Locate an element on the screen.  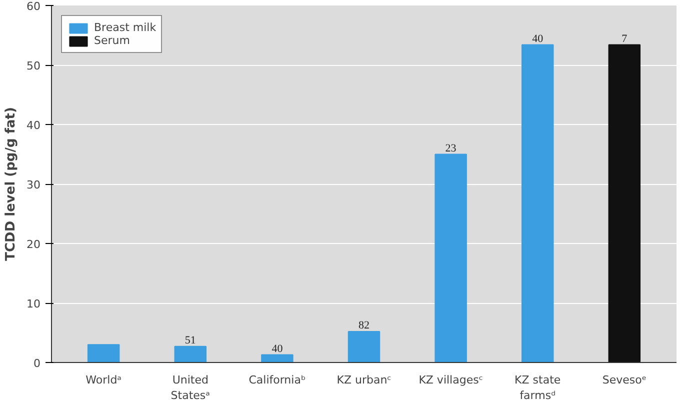
x-tick-label: KZ villagesᶜ is located at coordinates (450, 380).